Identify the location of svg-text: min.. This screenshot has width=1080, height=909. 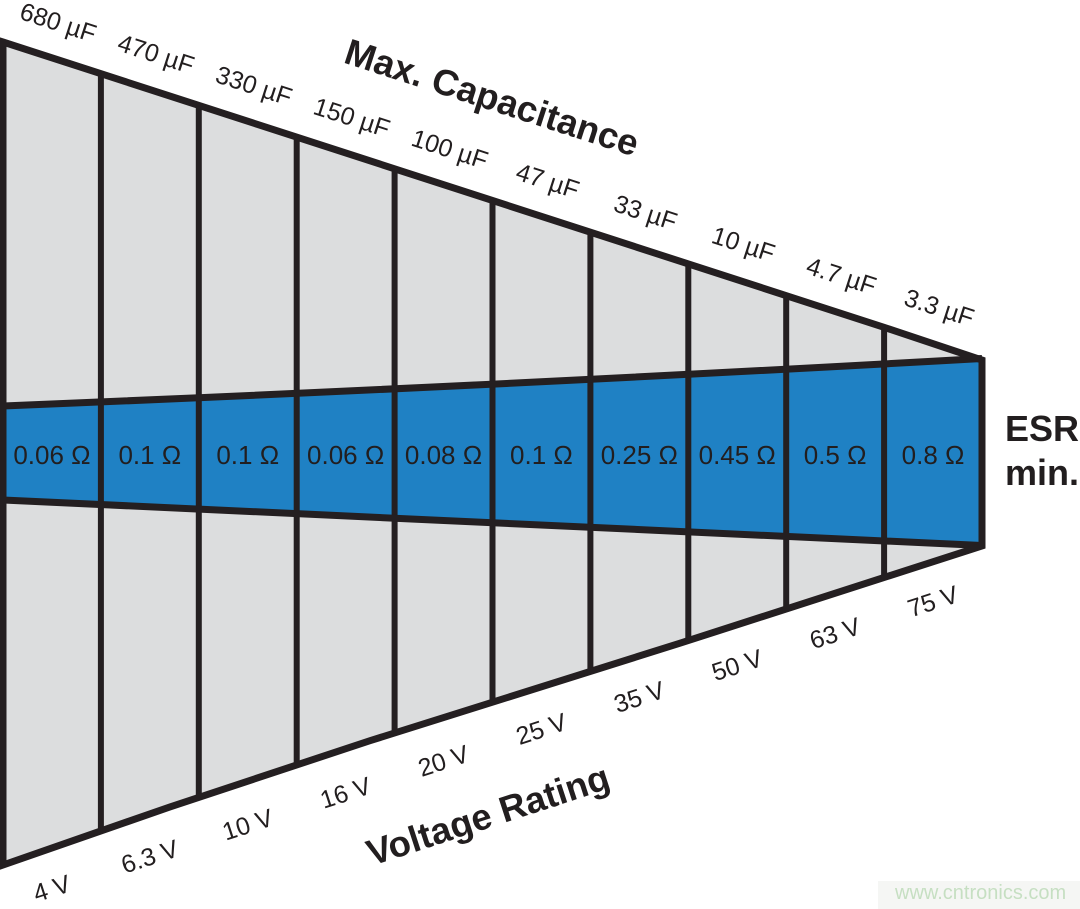
(1042, 472).